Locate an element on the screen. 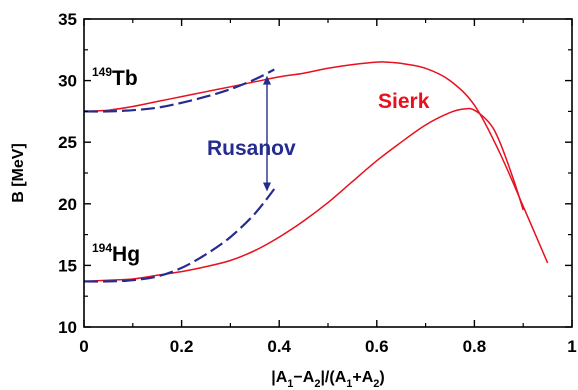  label-sierk: Sierk is located at coordinates (404, 101).